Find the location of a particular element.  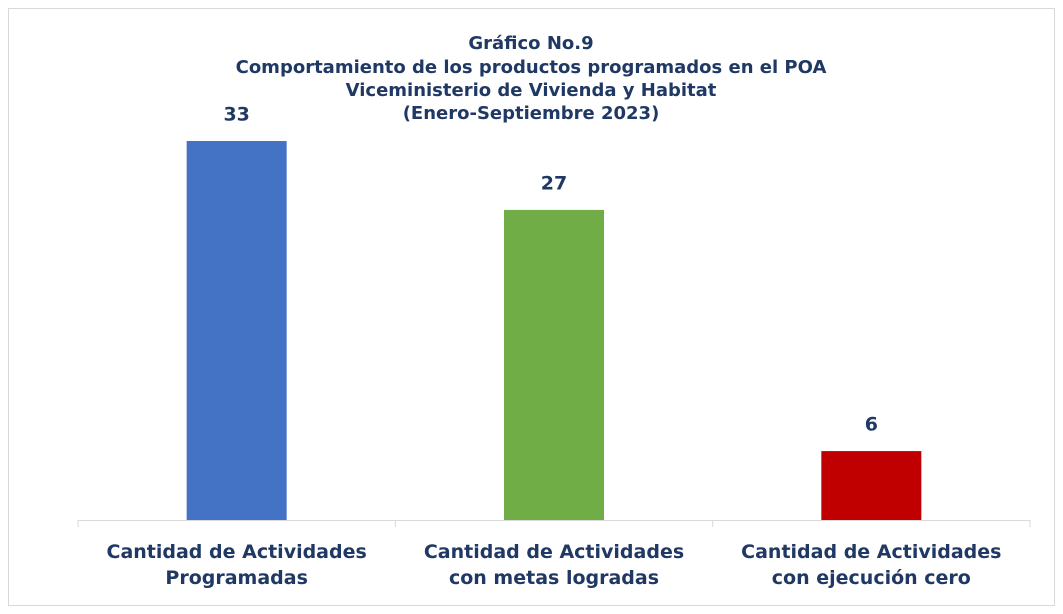

data-label: 33 is located at coordinates (236, 115).